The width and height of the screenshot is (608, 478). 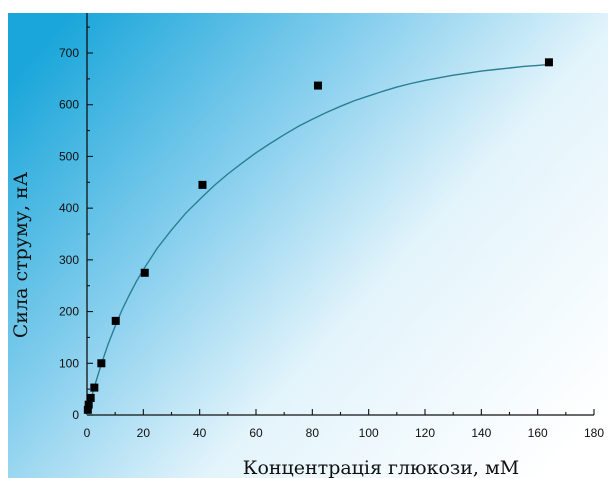 What do you see at coordinates (75, 415) in the screenshot?
I see `y-tick-label: 0` at bounding box center [75, 415].